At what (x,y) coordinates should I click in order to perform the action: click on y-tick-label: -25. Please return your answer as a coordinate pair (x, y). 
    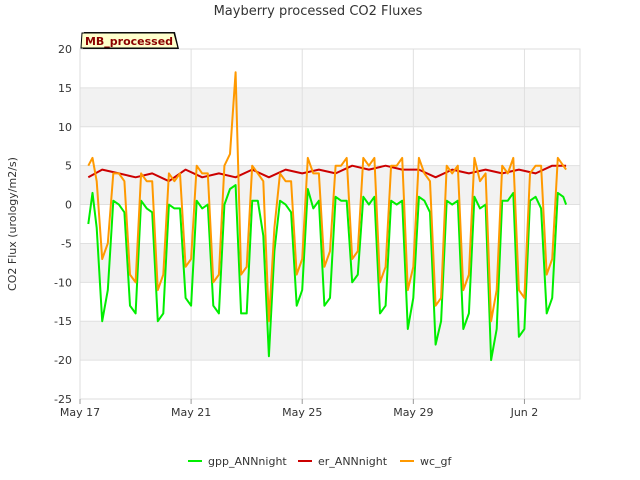
    Looking at the image, I should click on (63, 399).